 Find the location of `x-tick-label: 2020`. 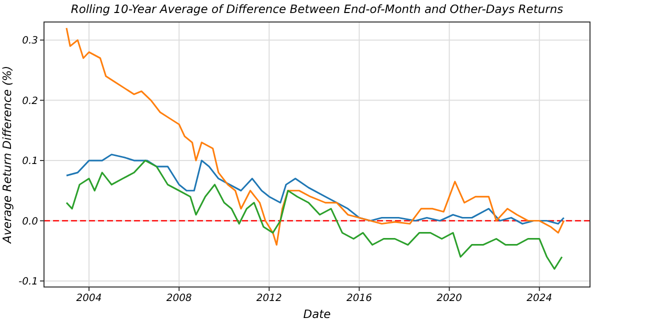

x-tick-label: 2020 is located at coordinates (449, 298).